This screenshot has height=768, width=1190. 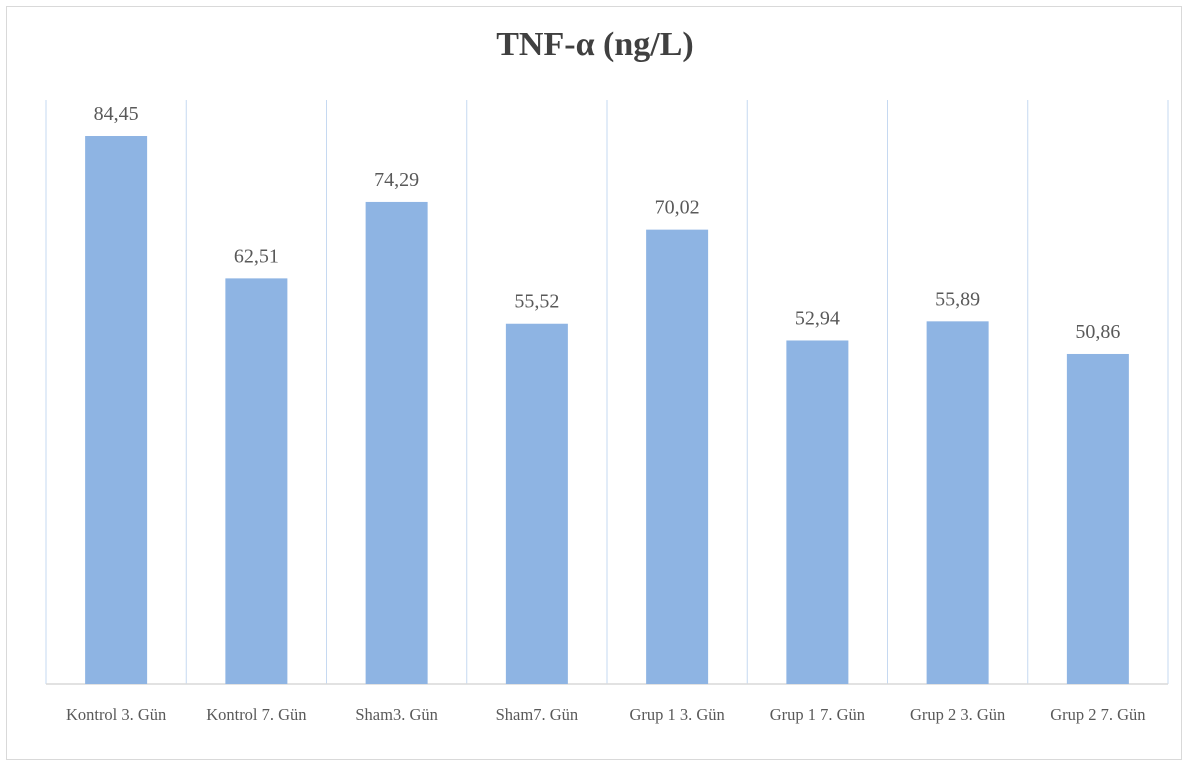 What do you see at coordinates (677, 208) in the screenshot?
I see `data-label: 70,02` at bounding box center [677, 208].